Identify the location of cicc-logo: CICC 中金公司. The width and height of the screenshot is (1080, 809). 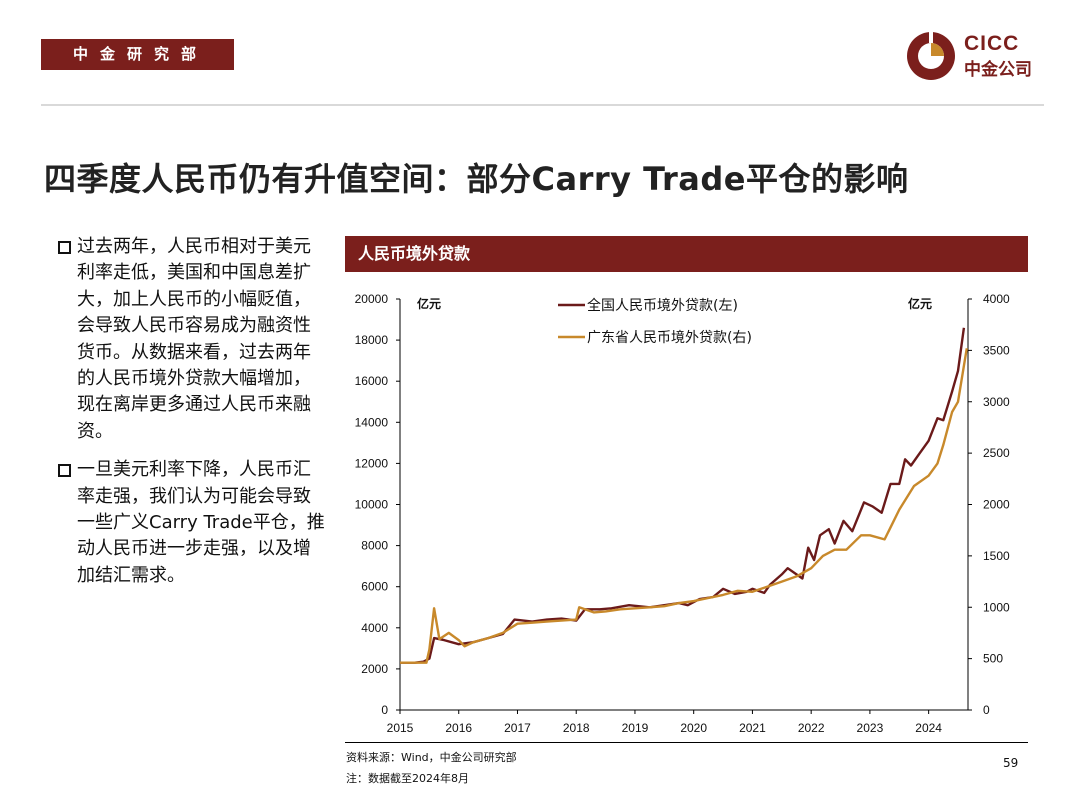
(975, 55).